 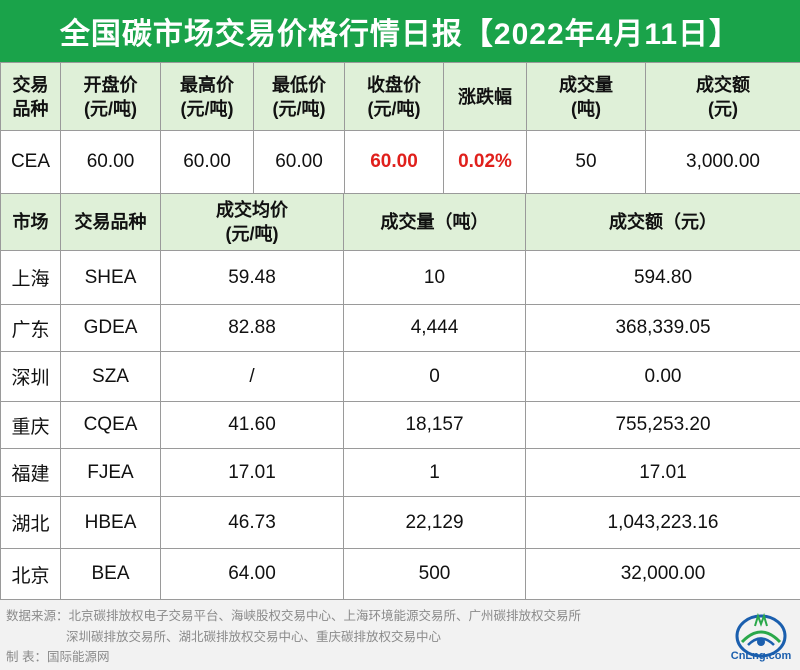 What do you see at coordinates (586, 162) in the screenshot?
I see `cell-volume: 50` at bounding box center [586, 162].